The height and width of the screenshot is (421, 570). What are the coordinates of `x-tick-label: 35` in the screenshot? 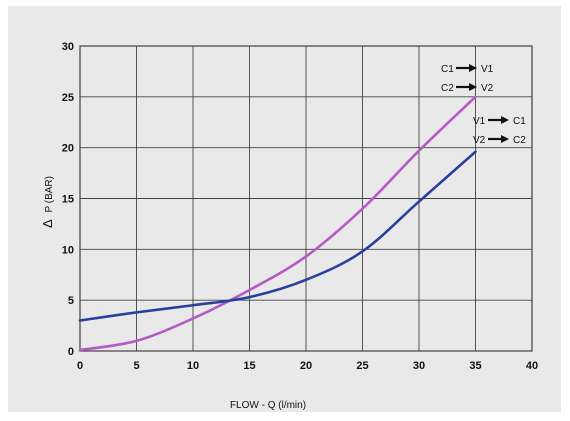 It's located at (475, 366).